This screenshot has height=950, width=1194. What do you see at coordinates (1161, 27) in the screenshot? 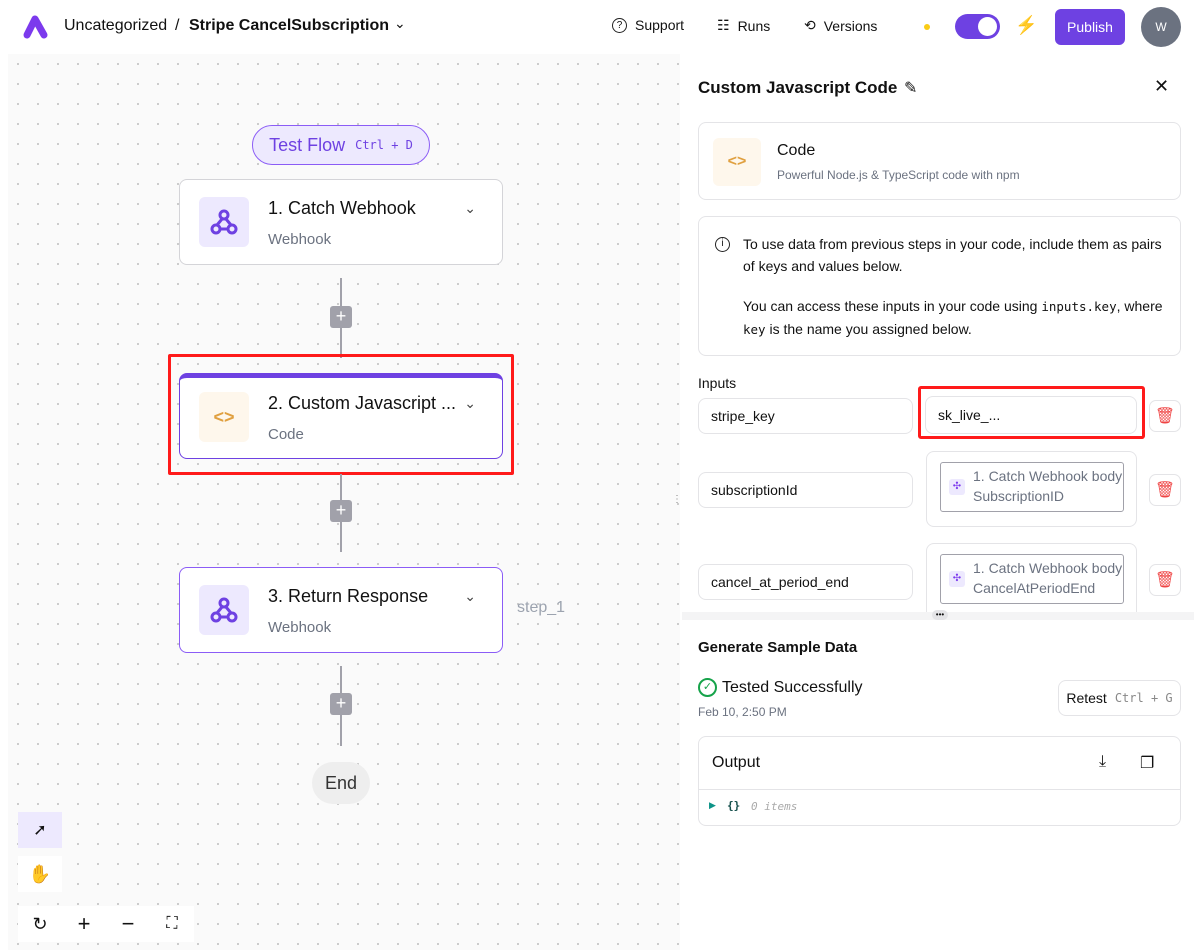
I see `avatar: W` at bounding box center [1161, 27].